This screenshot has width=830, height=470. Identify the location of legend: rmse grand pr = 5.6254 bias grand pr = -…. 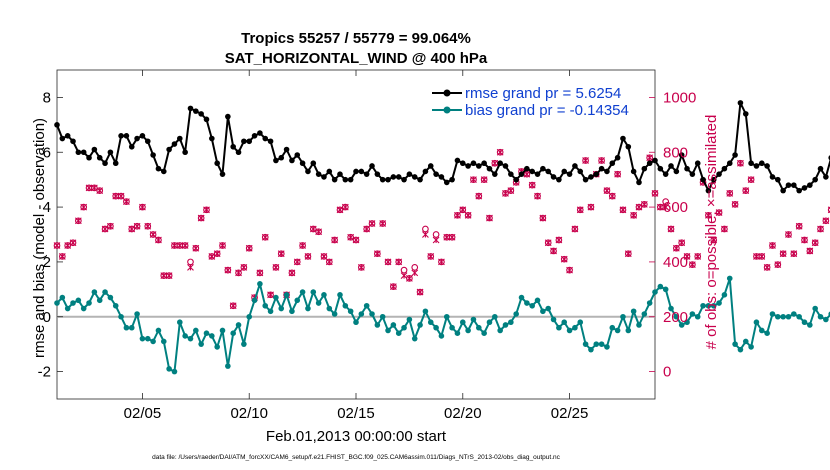
(530, 102).